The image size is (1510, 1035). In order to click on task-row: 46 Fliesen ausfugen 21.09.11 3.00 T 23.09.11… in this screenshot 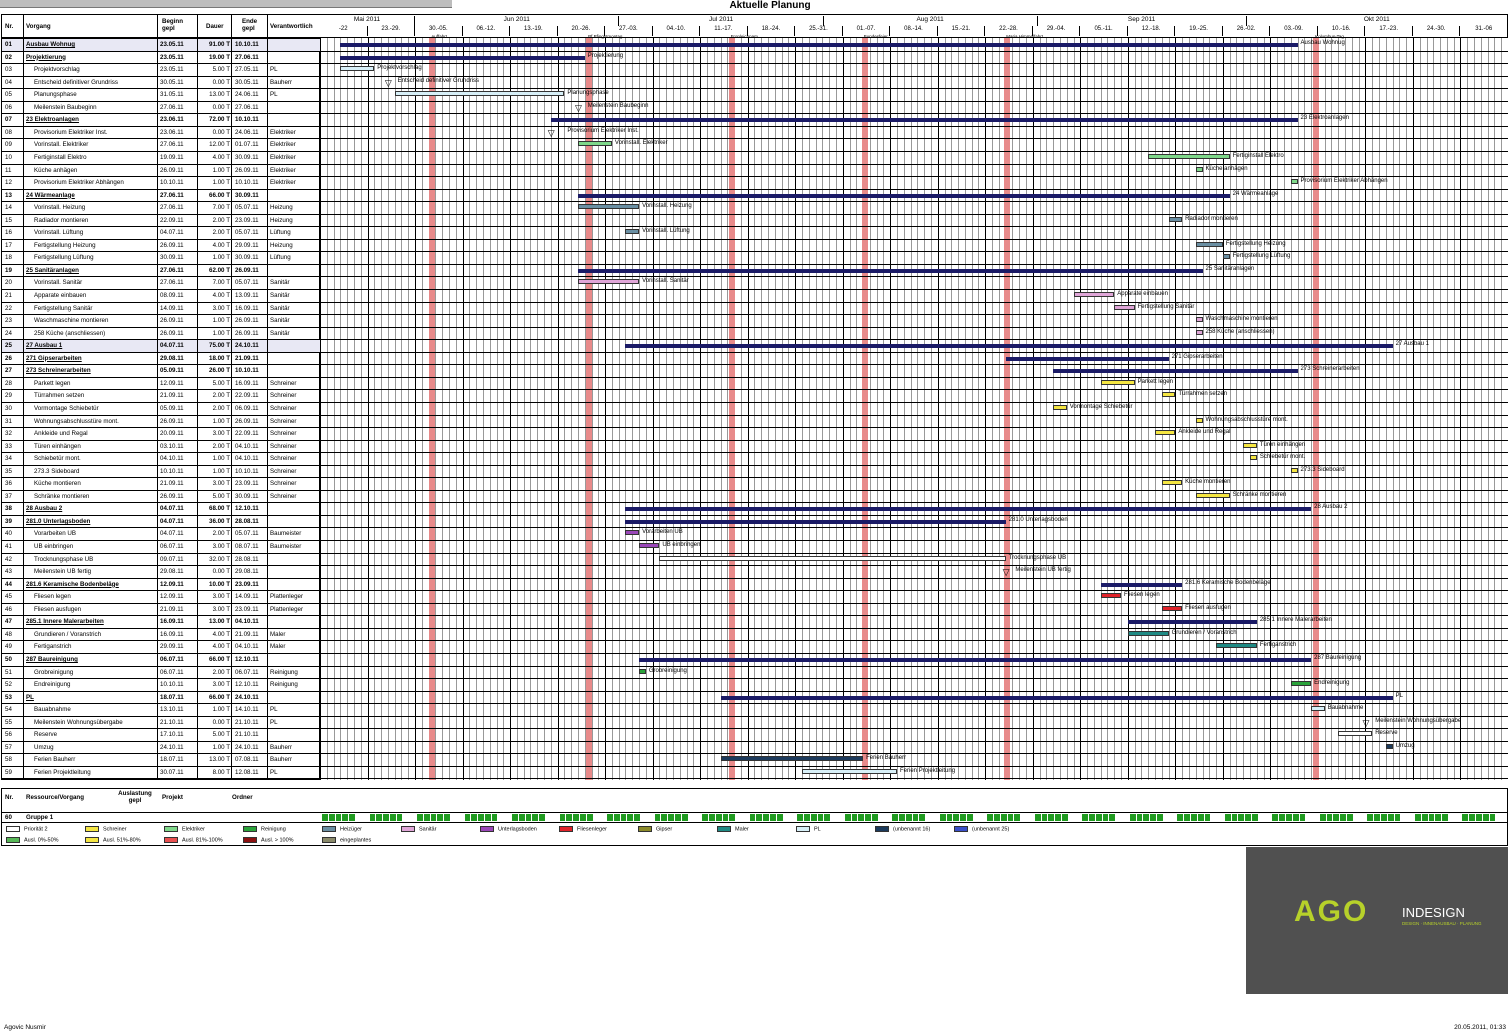, I will do `click(161, 610)`.